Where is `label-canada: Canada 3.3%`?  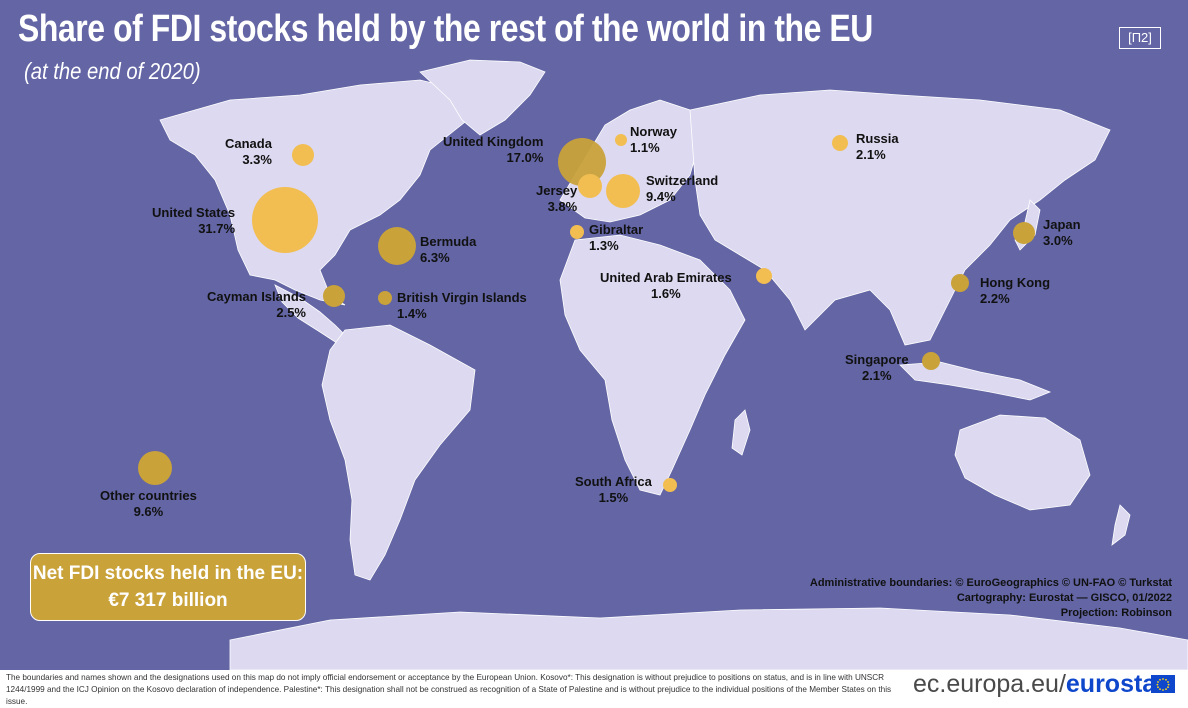
label-canada: Canada 3.3% is located at coordinates (248, 151).